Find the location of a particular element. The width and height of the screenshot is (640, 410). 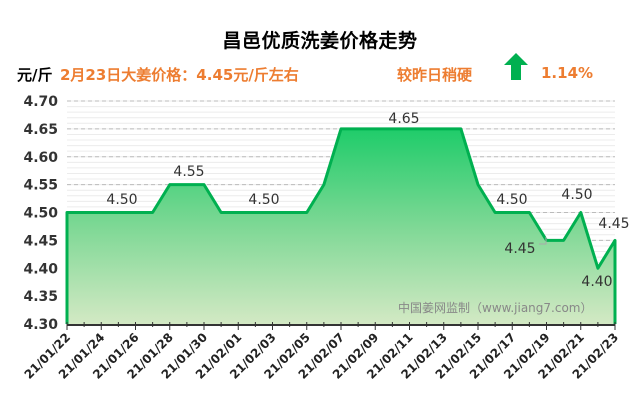

y-tick-label: 4.70 is located at coordinates (40, 102).